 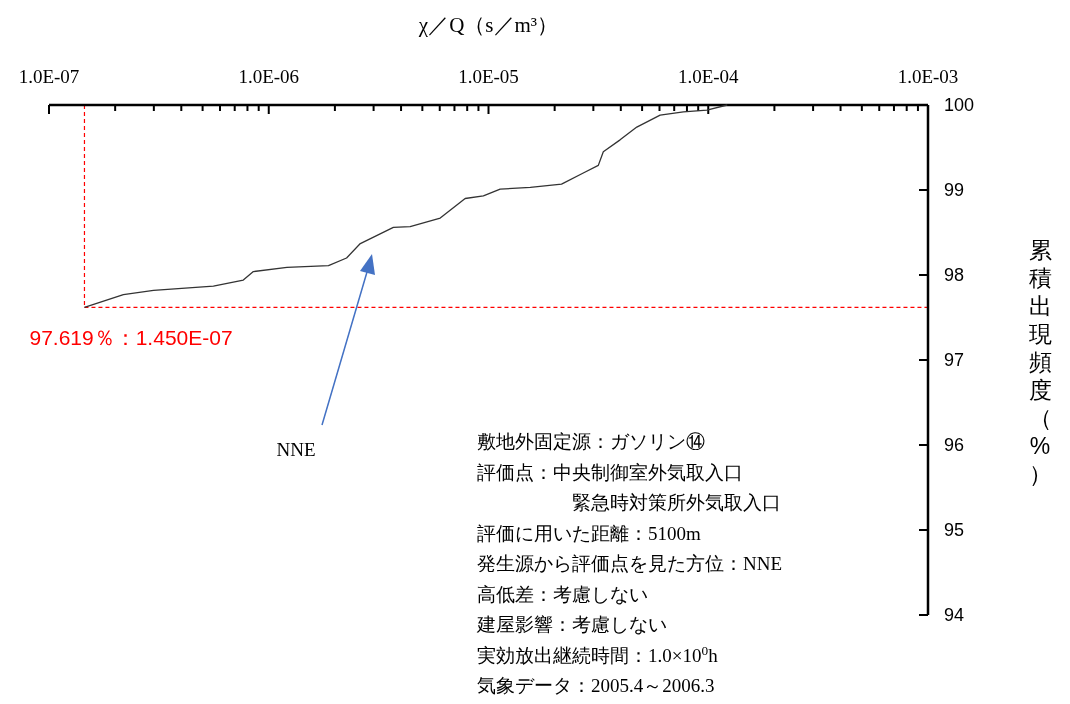 What do you see at coordinates (610, 472) in the screenshot?
I see `annotation: 評価点：中央制御室外気取入口` at bounding box center [610, 472].